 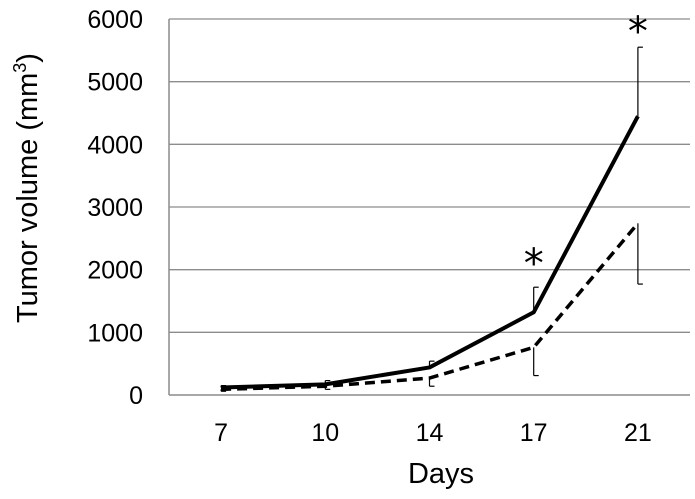 What do you see at coordinates (534, 433) in the screenshot?
I see `x-tick-label-3: 17` at bounding box center [534, 433].